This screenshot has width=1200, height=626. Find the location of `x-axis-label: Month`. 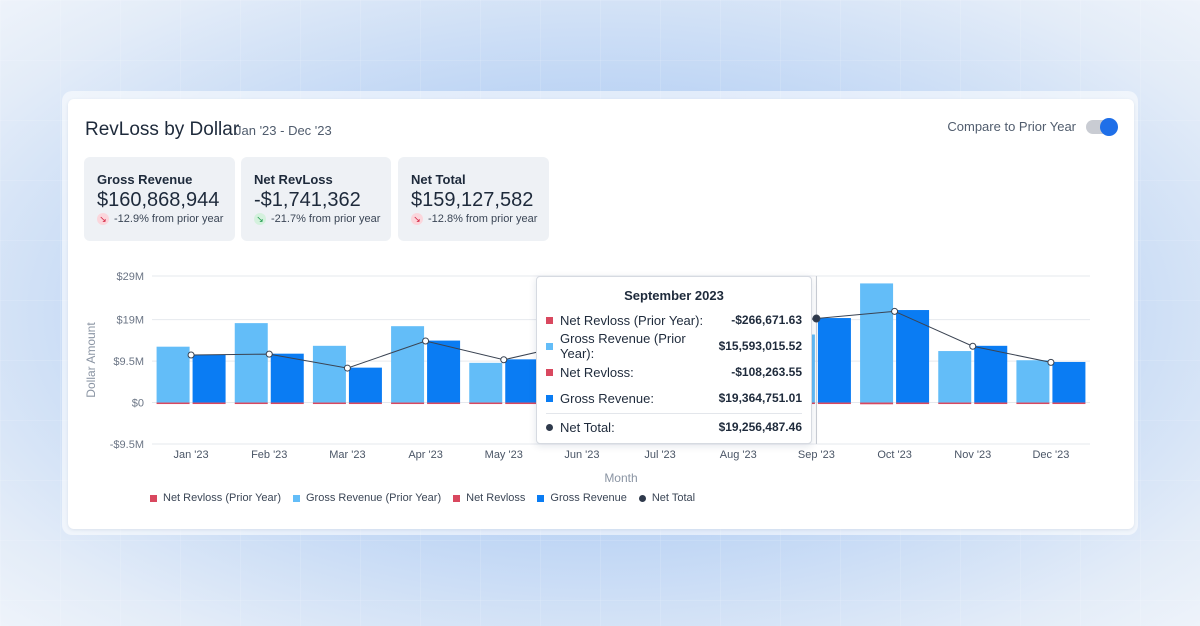

x-axis-label: Month is located at coordinates (620, 478).